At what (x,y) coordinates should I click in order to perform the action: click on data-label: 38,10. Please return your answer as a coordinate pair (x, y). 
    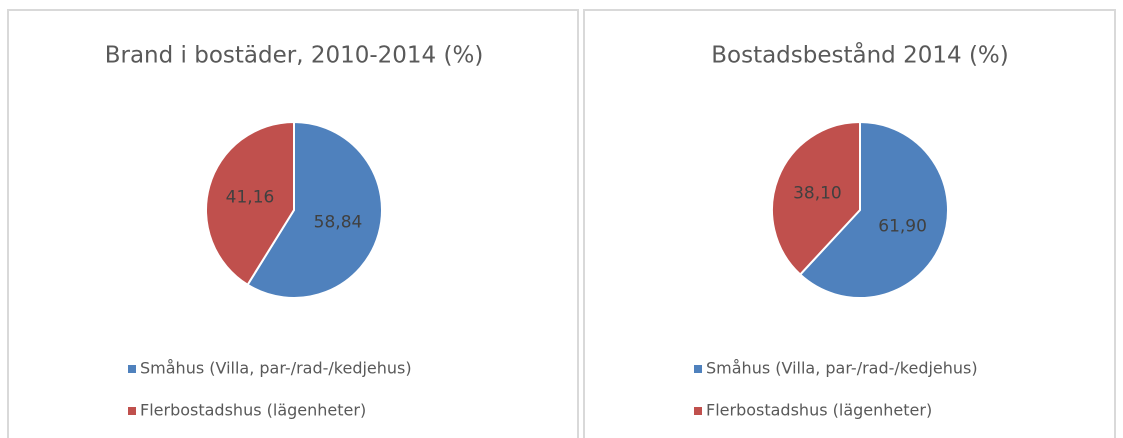
    Looking at the image, I should click on (817, 193).